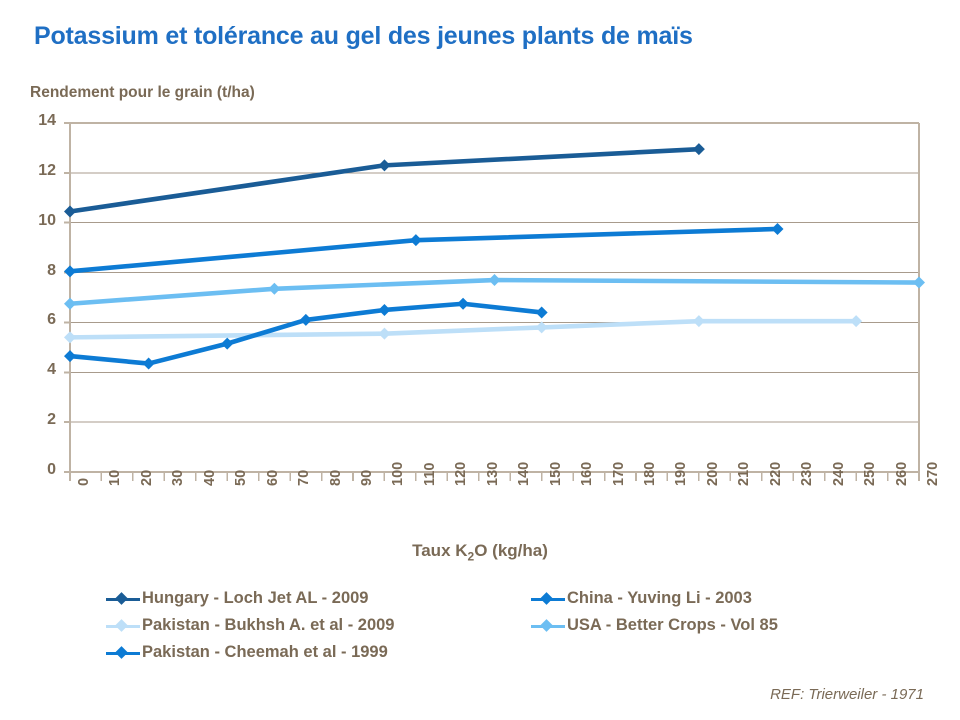 The width and height of the screenshot is (960, 720). Describe the element at coordinates (870, 473) in the screenshot. I see `x-tick-label: 250` at that location.